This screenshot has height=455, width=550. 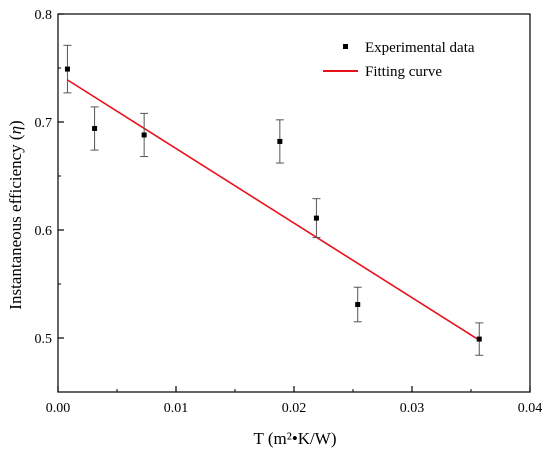 I want to click on y-axis-label-end: ), so click(x=15, y=123).